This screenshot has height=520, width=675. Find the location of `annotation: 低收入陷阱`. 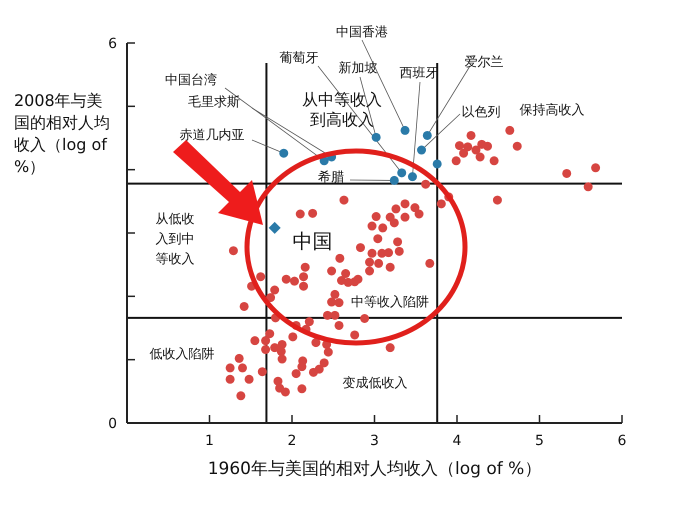

annotation: 低收入陷阱 is located at coordinates (182, 354).